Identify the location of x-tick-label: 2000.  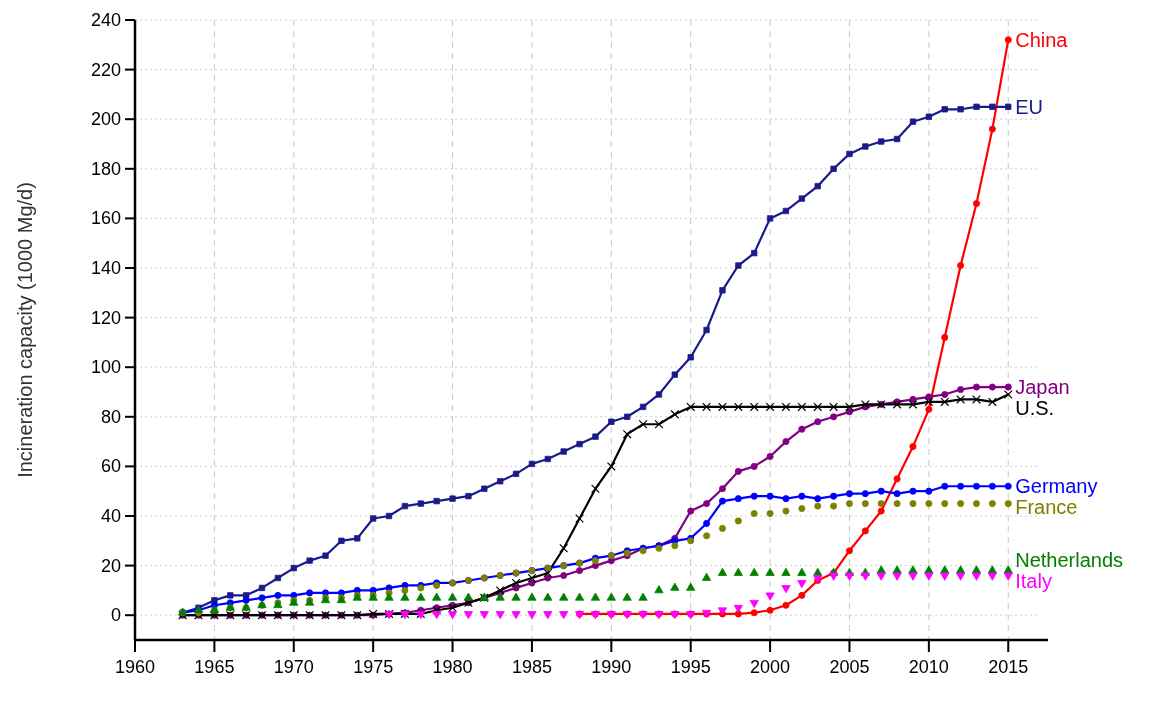
(770, 667).